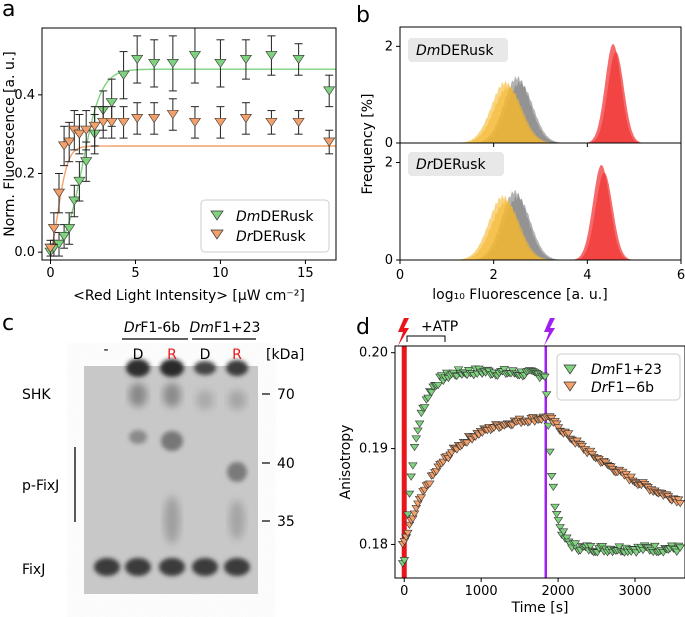 This screenshot has width=685, height=617. Describe the element at coordinates (138, 395) in the screenshot. I see `gel-smear-lane2` at that location.